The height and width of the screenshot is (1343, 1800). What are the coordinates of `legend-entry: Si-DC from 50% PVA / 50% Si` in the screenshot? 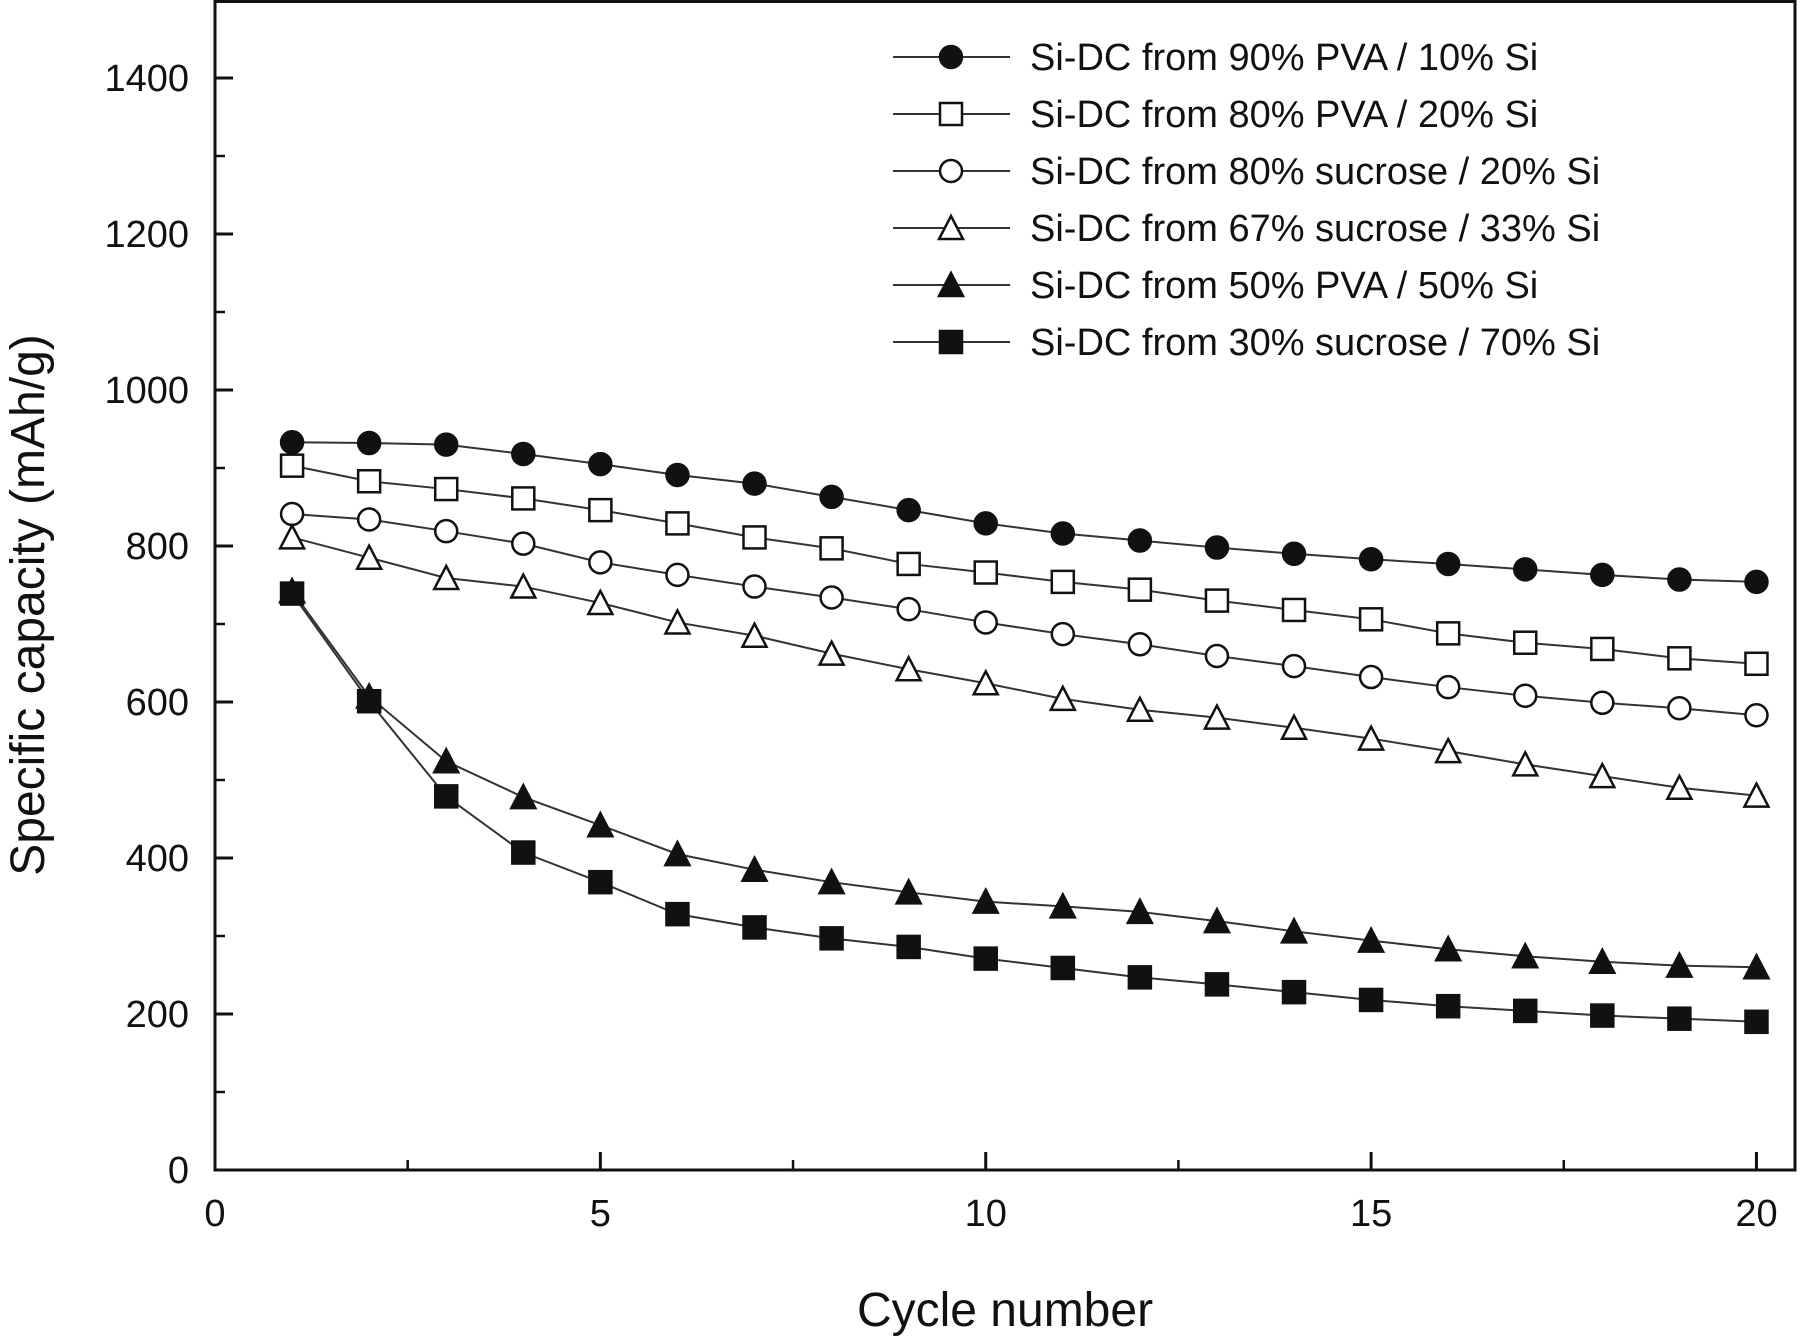 It's located at (1215, 286).